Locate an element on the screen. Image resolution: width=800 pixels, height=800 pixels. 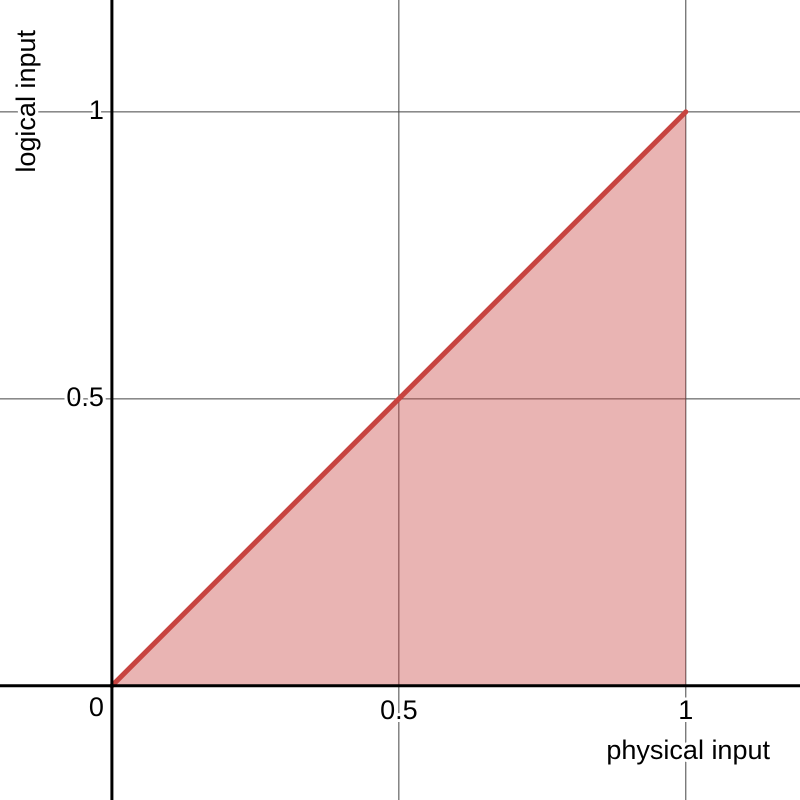
x-tick-label: 1 is located at coordinates (685, 710).